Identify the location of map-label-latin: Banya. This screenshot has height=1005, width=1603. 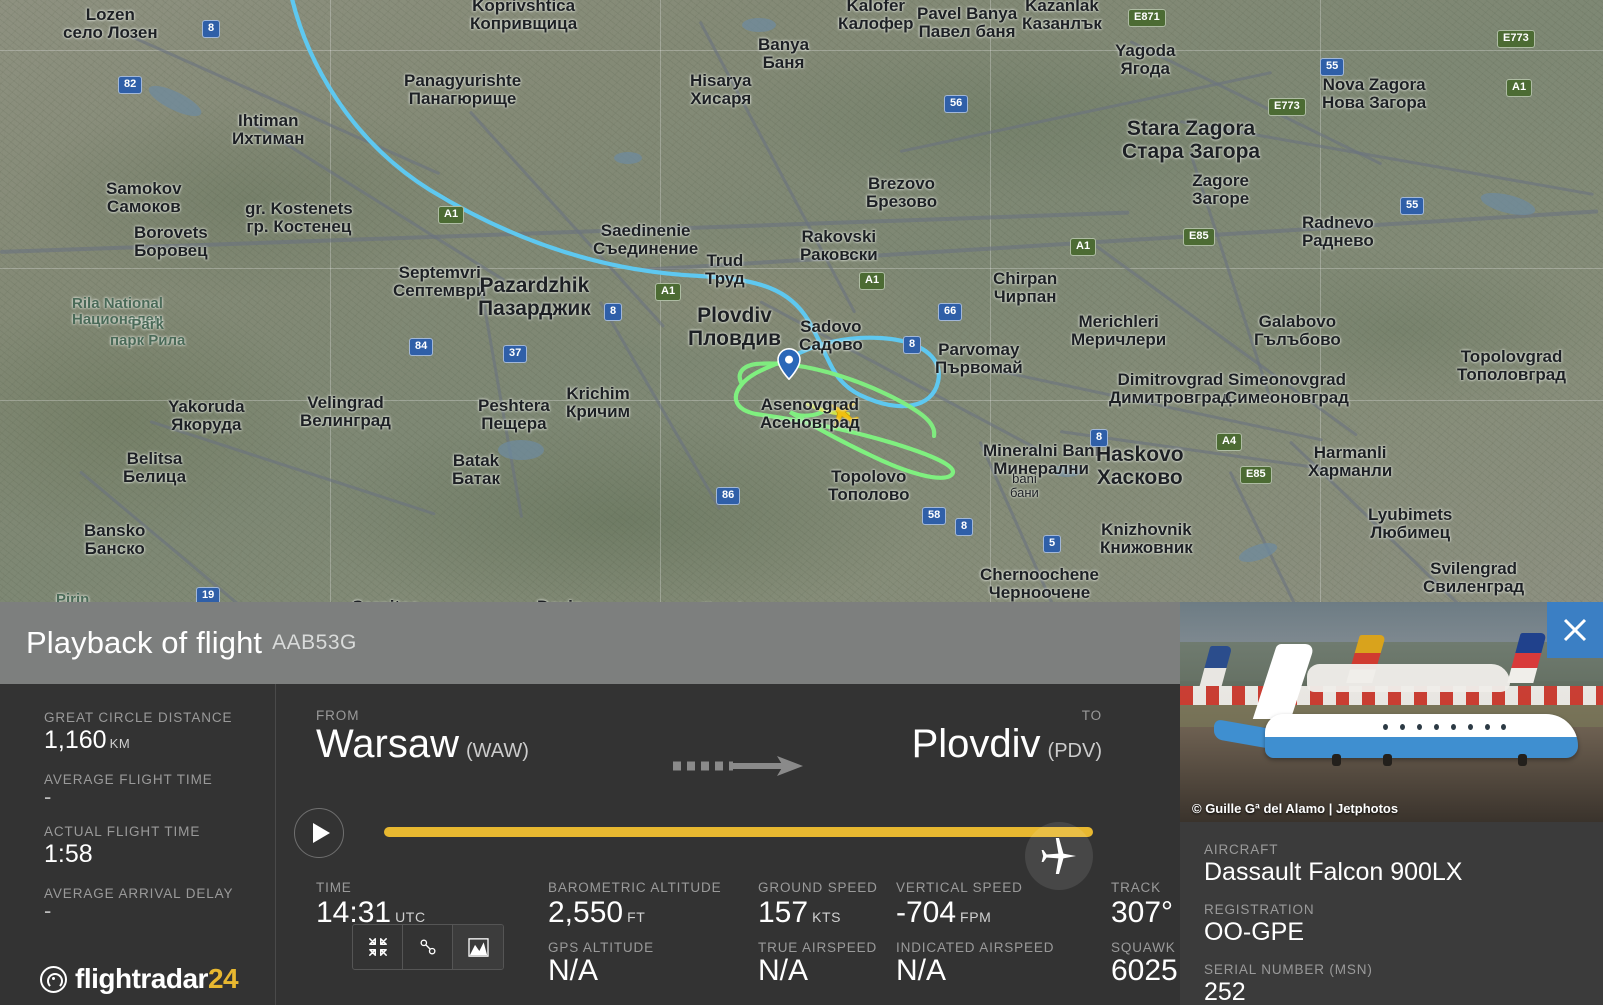
(784, 44).